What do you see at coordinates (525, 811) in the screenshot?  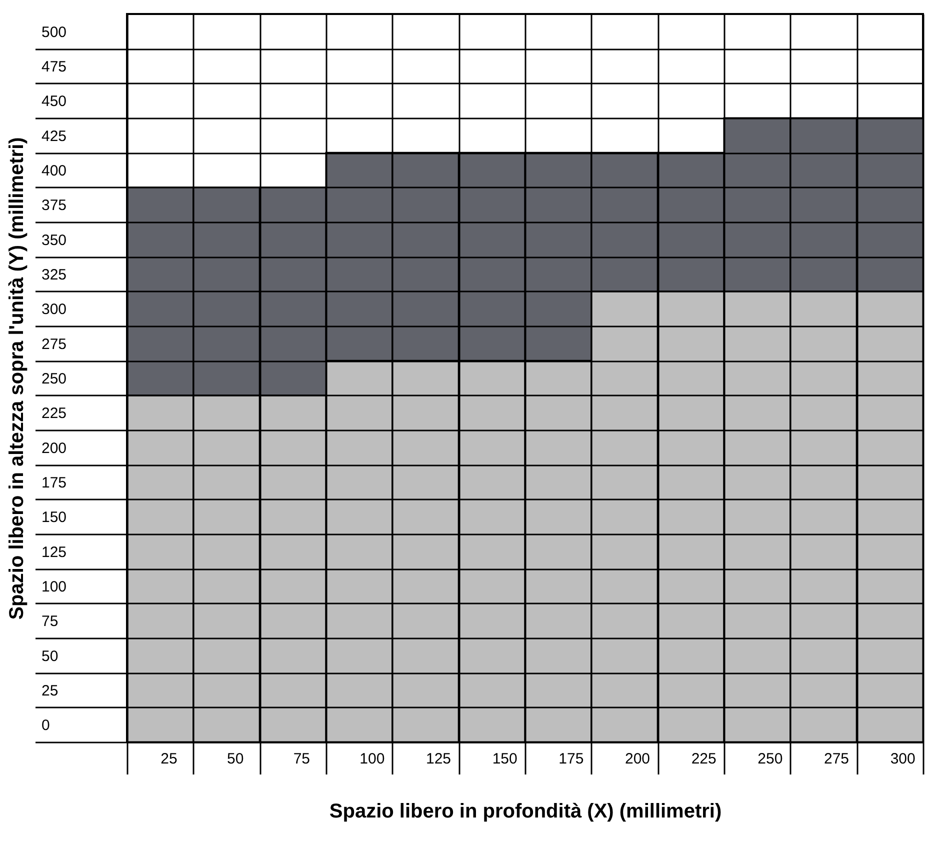 I see `x-axis-title: Spazio libero in profondità (X) (millimetri)` at bounding box center [525, 811].